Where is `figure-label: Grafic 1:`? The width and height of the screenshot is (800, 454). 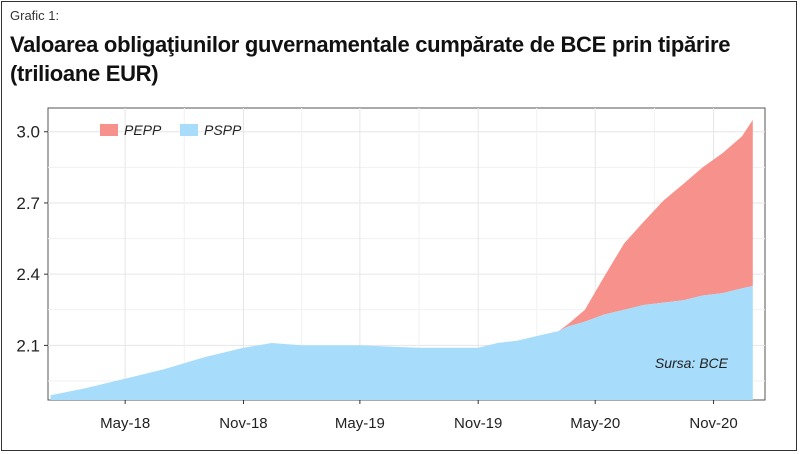 figure-label: Grafic 1: is located at coordinates (35, 15).